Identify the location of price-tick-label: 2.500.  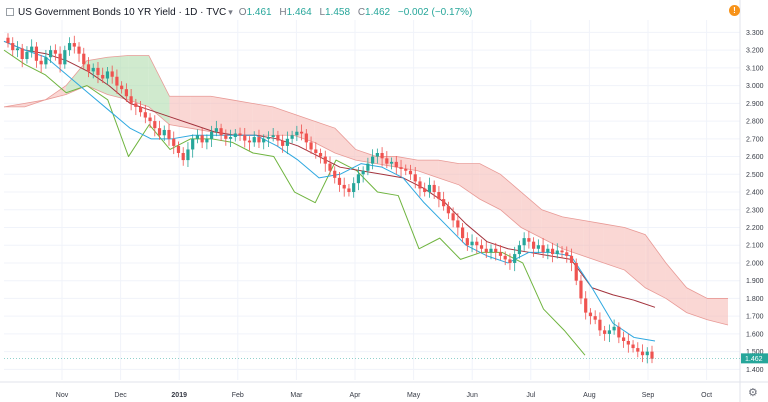
(755, 175).